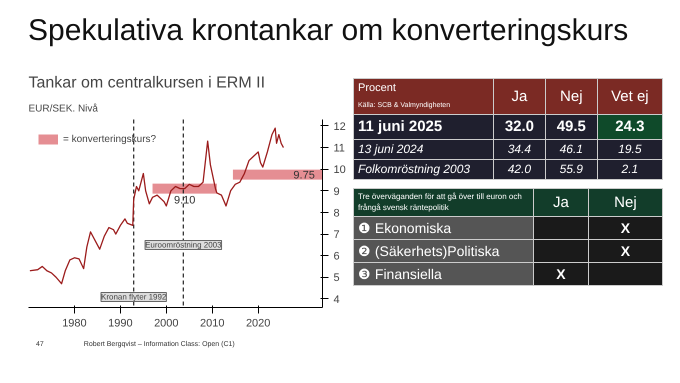  I want to click on ref-line-label: Kronan flyter 1992, so click(134, 297).